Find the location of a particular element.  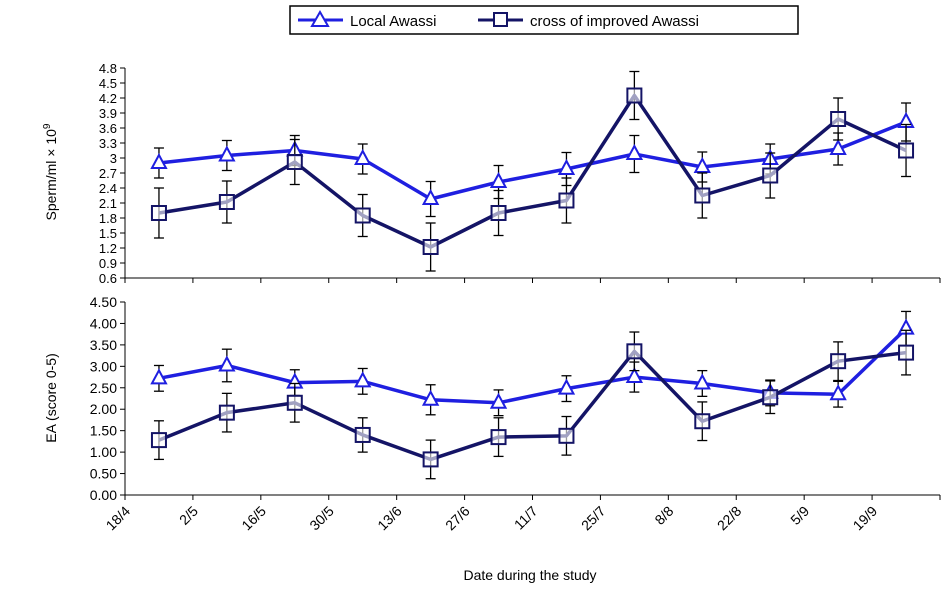

sperm-series-line-local is located at coordinates (532, 160).